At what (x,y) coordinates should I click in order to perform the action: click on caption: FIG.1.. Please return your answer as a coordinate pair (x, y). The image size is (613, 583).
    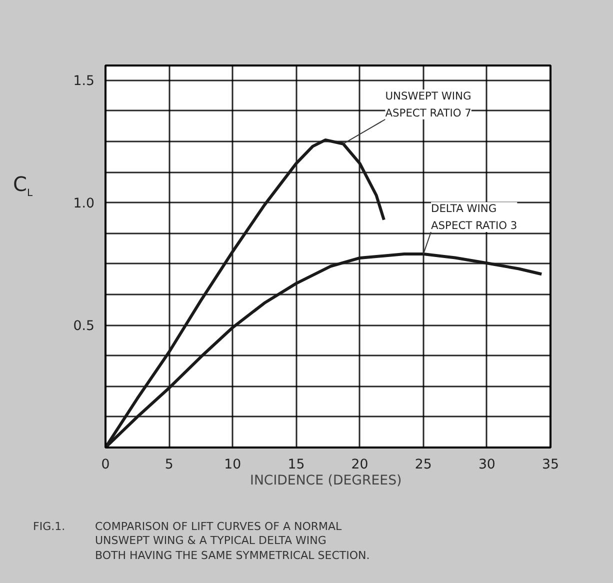
    Looking at the image, I should click on (49, 527).